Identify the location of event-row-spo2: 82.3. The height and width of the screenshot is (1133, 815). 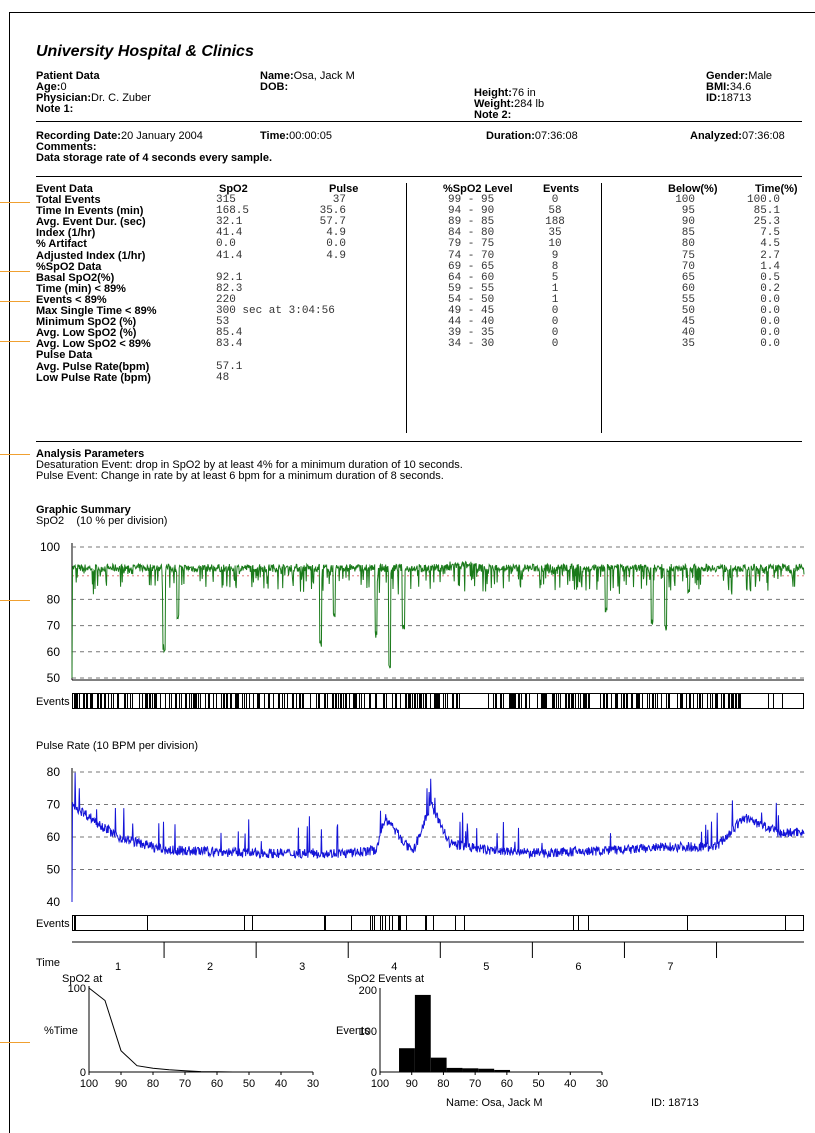
(229, 288).